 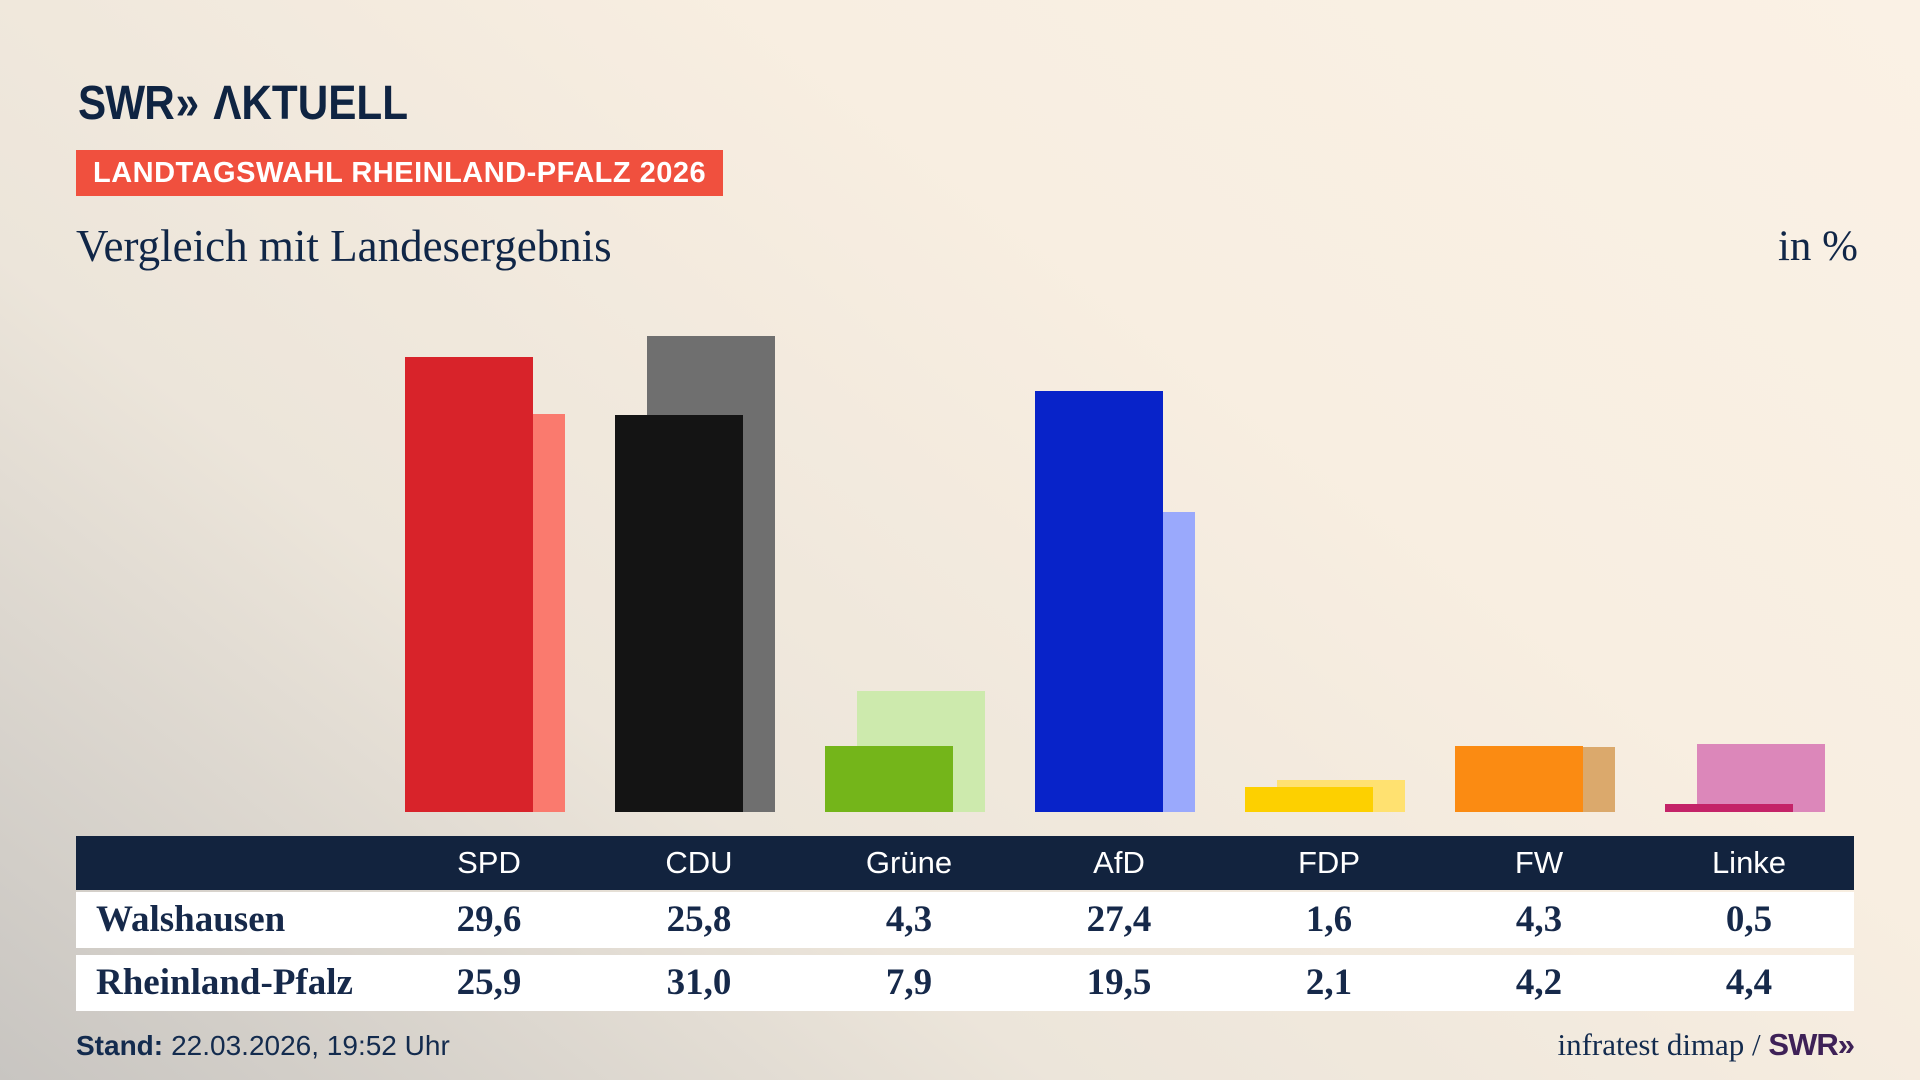 What do you see at coordinates (965, 863) in the screenshot?
I see `table-header-row: SPD CDU Grüne AfD FDP FW Linke` at bounding box center [965, 863].